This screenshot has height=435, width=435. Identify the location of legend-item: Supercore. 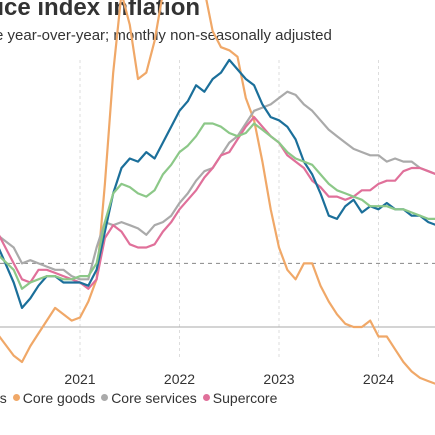
(240, 398).